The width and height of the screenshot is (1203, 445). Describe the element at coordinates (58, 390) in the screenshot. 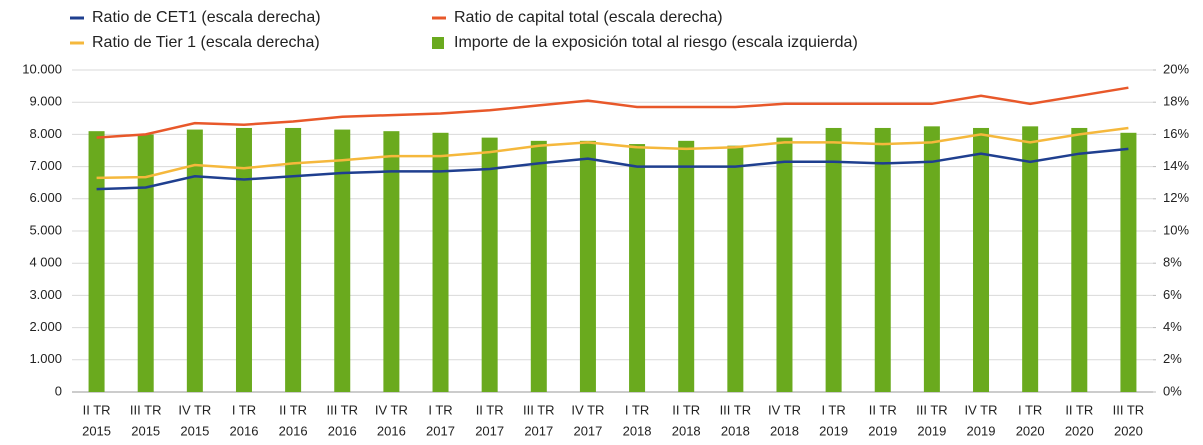

I see `y-tick-label: 0` at that location.